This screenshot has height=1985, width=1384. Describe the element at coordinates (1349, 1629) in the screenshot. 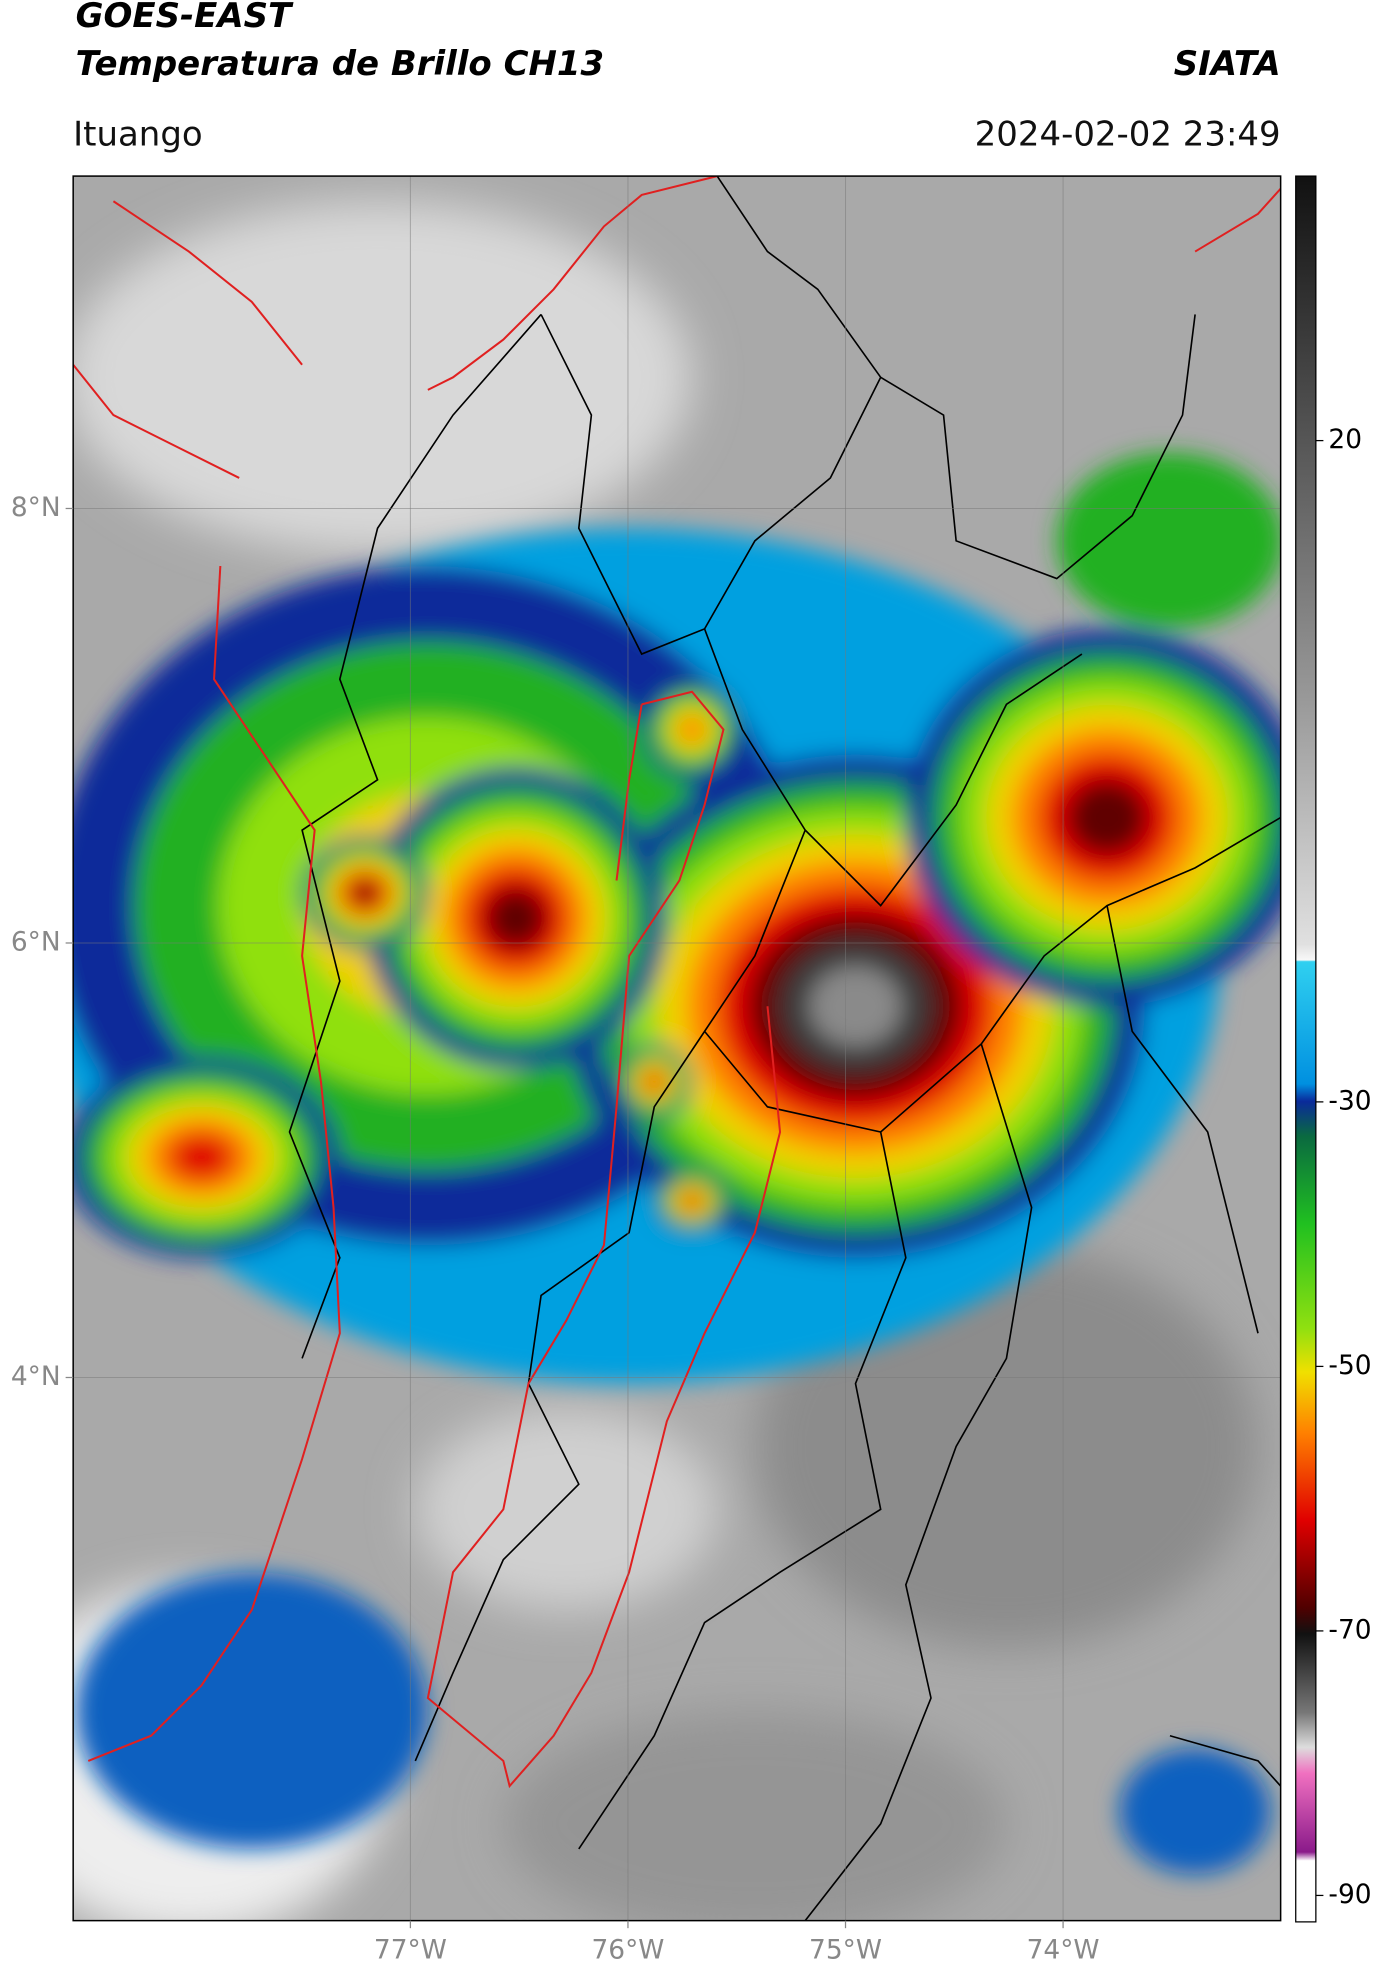

I see `colorbar-tick-label: -70` at that location.